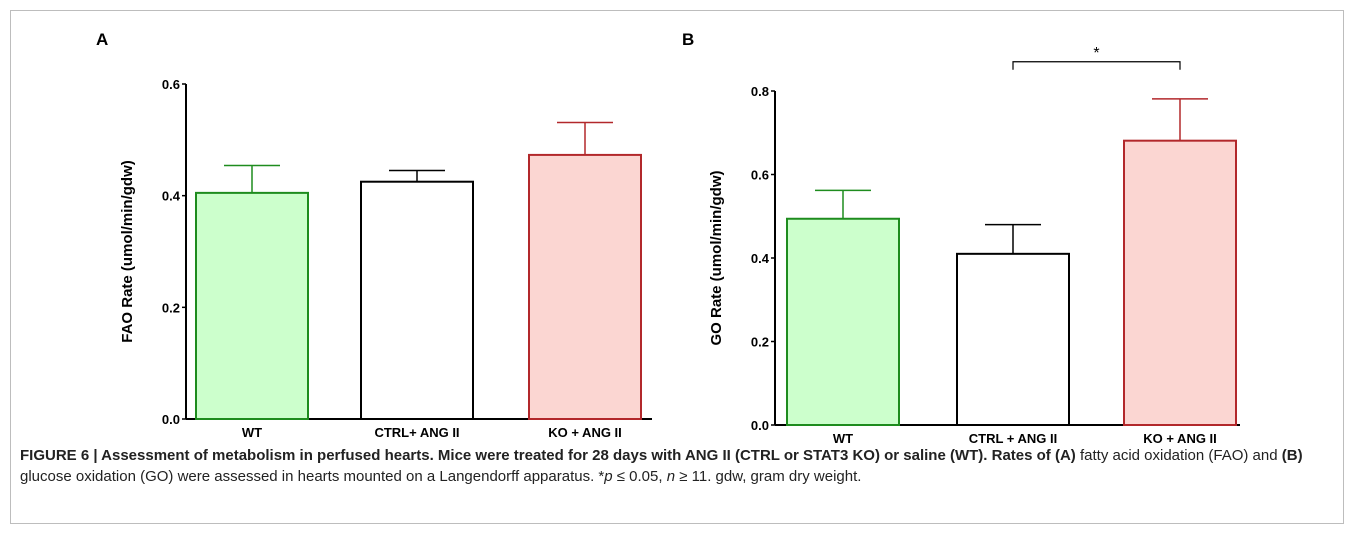 The image size is (1355, 536). I want to click on caption-p: p, so click(608, 476).